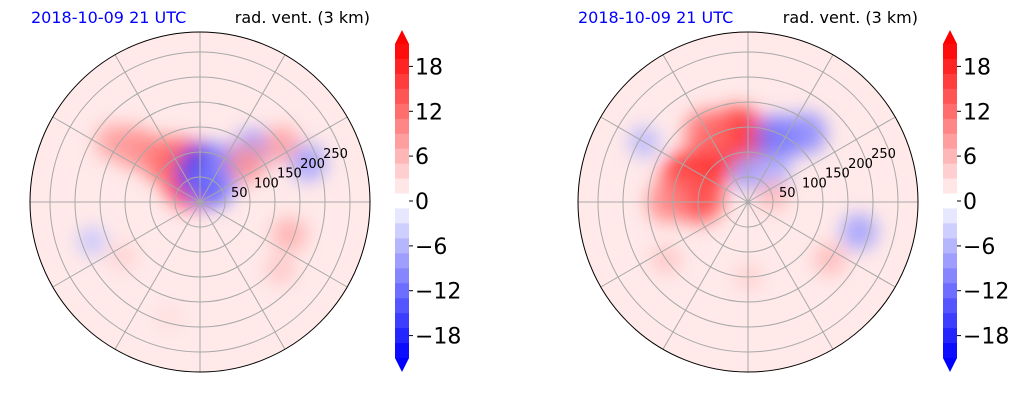 The image size is (1028, 401). What do you see at coordinates (850, 17) in the screenshot?
I see `panel-right-field-title: rad. vent. (3 km)` at bounding box center [850, 17].